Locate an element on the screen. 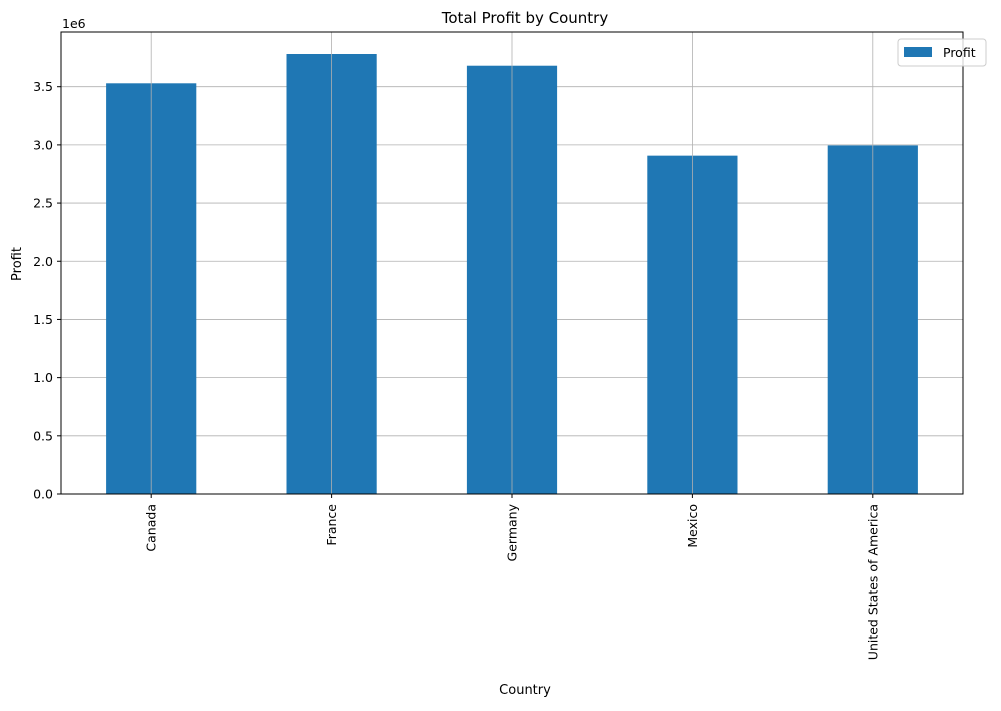 This screenshot has width=1001, height=711. x-tick-label: United States of America is located at coordinates (872, 582).